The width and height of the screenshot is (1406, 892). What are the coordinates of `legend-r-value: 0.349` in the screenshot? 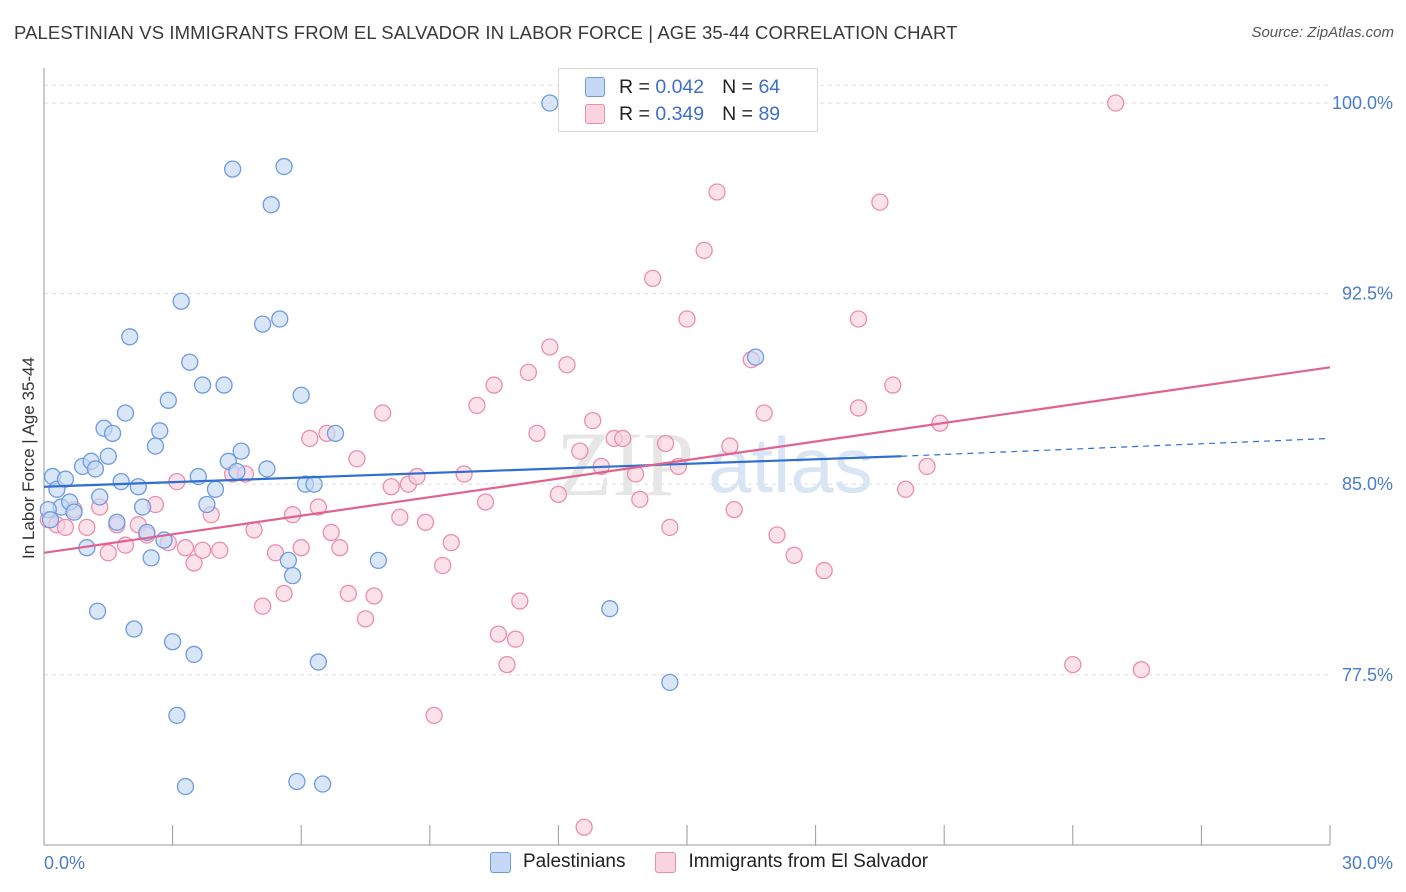 It's located at (680, 113).